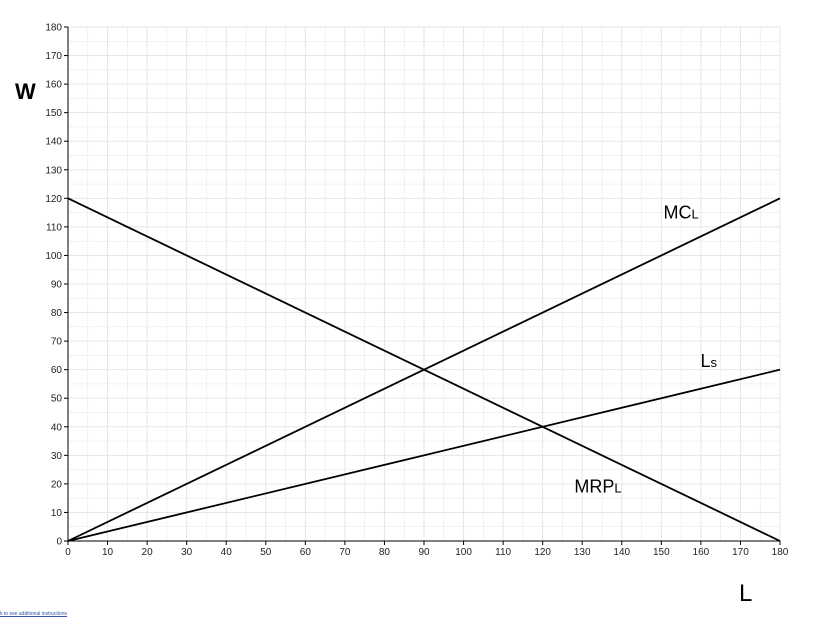  What do you see at coordinates (57, 342) in the screenshot?
I see `y-tick-label: 70` at bounding box center [57, 342].